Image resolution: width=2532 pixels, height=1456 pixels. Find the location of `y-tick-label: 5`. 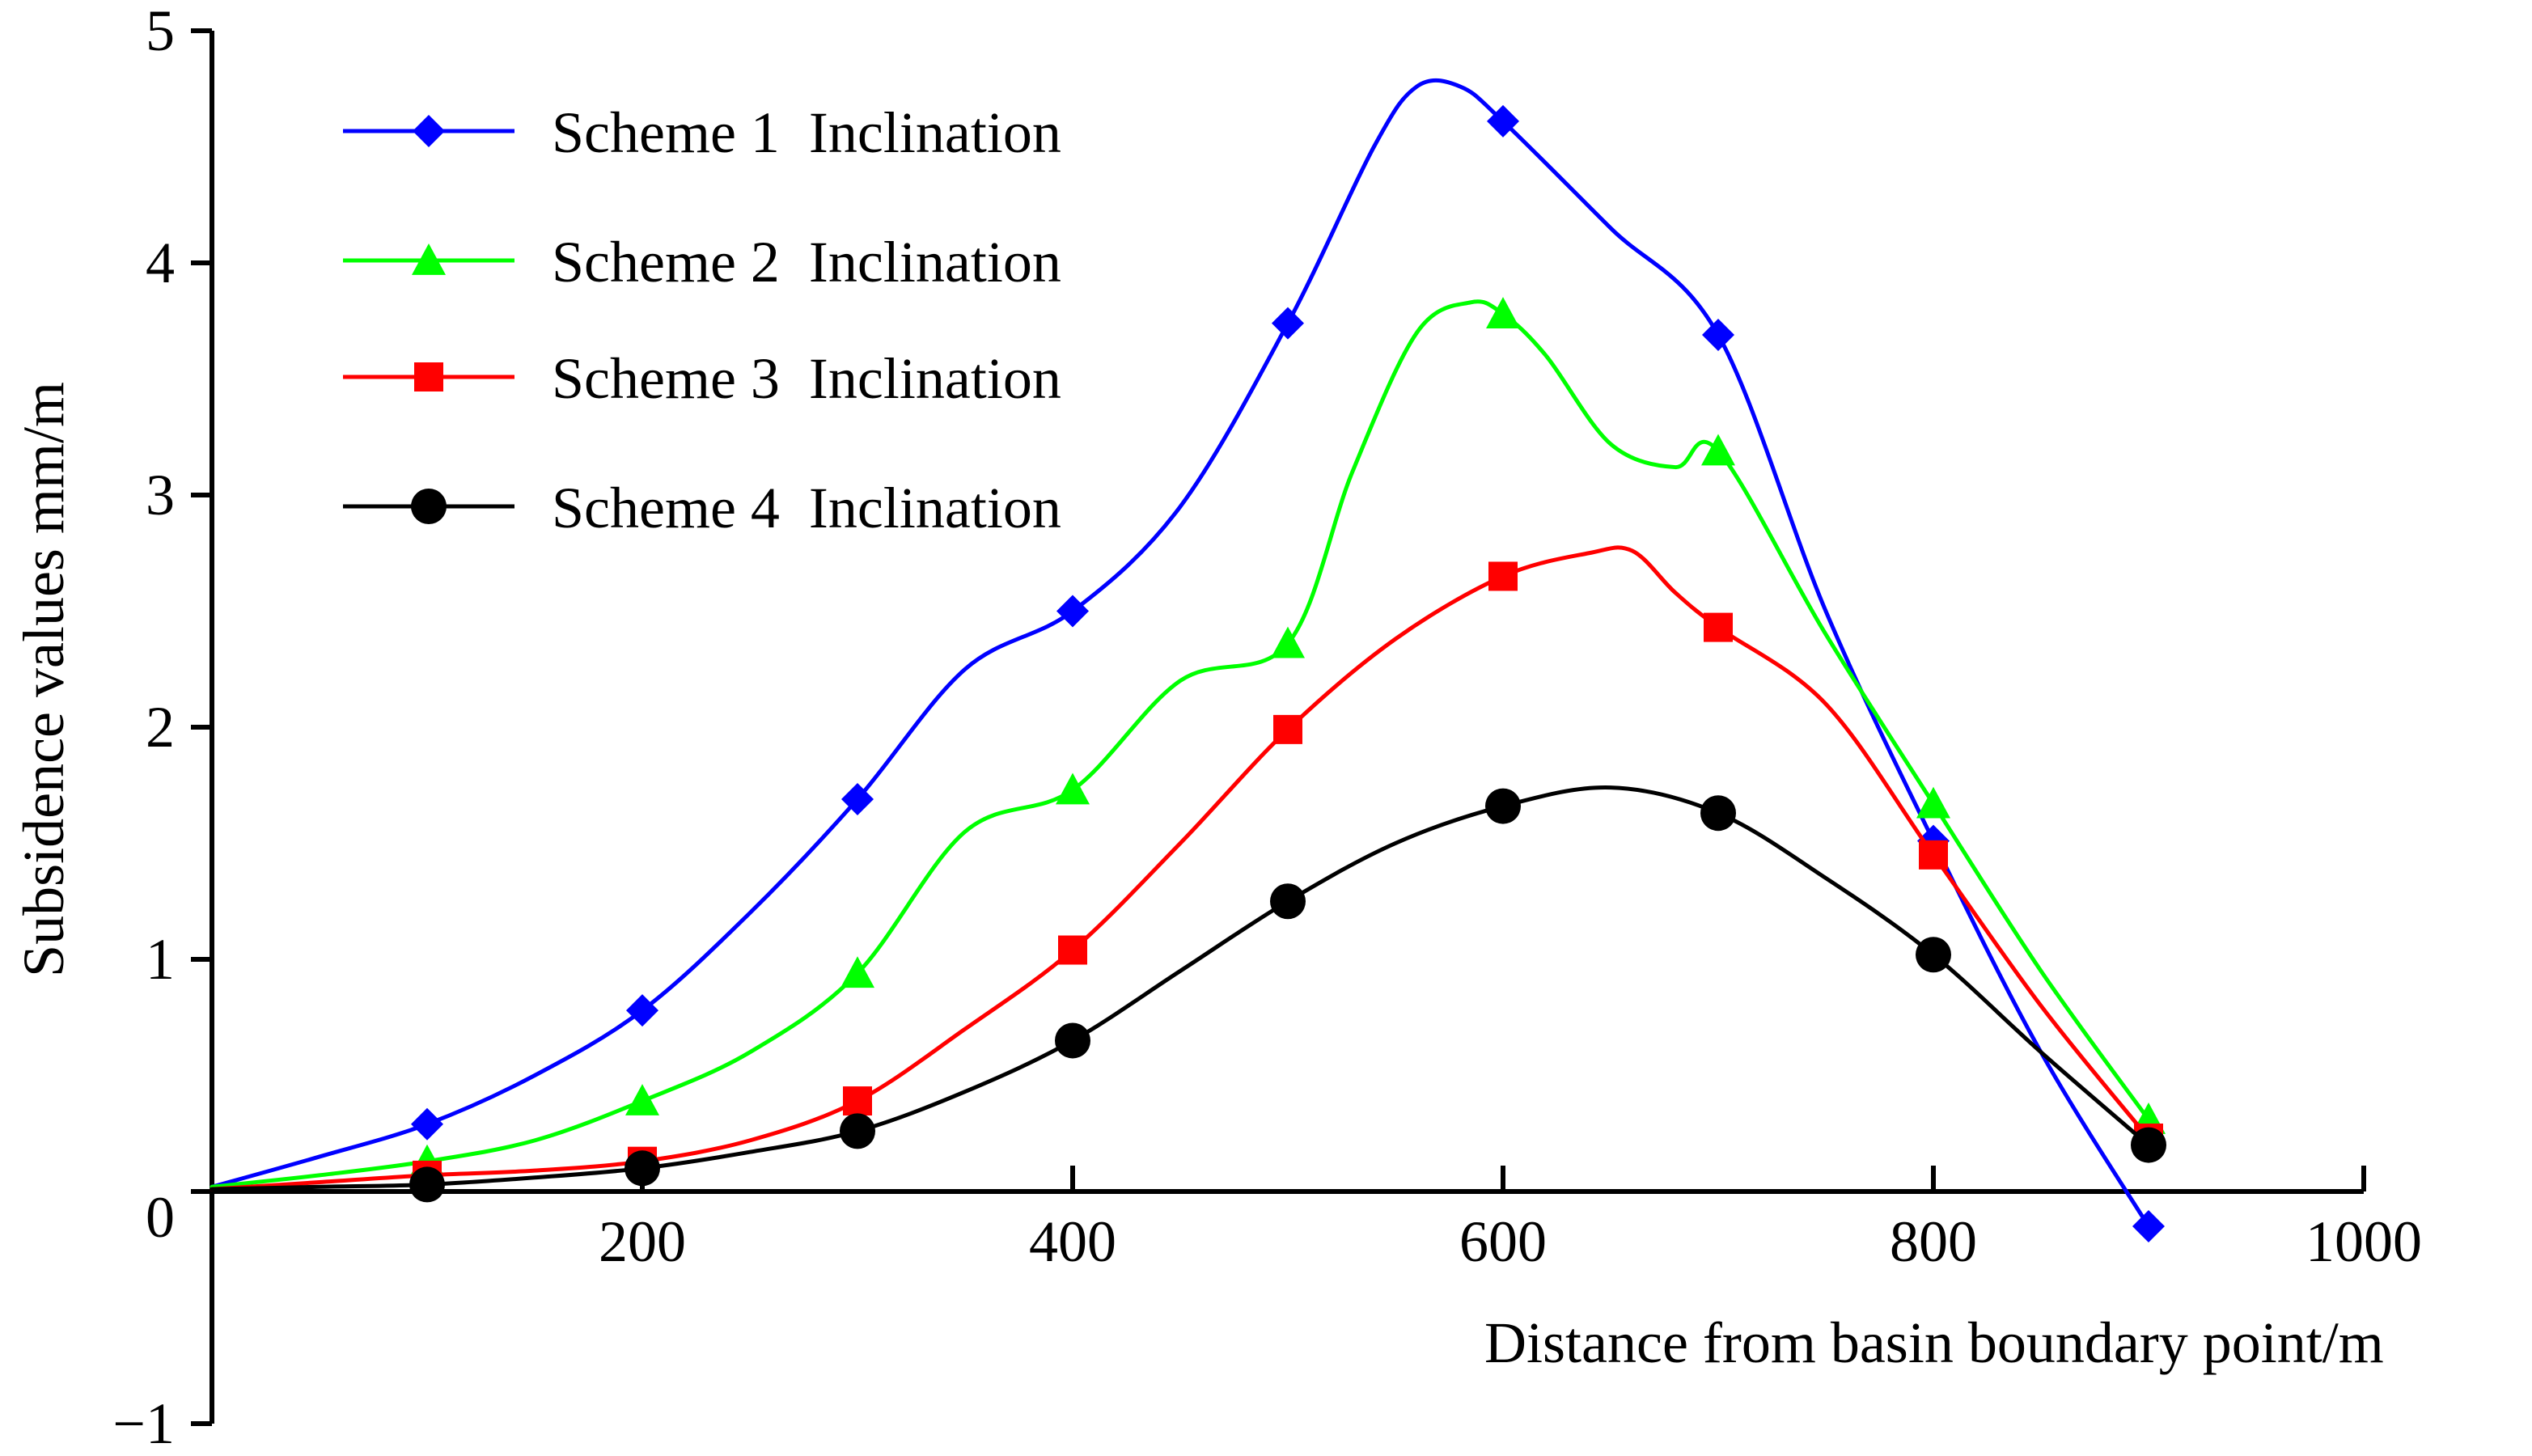

y-tick-label: 5 is located at coordinates (160, 31).